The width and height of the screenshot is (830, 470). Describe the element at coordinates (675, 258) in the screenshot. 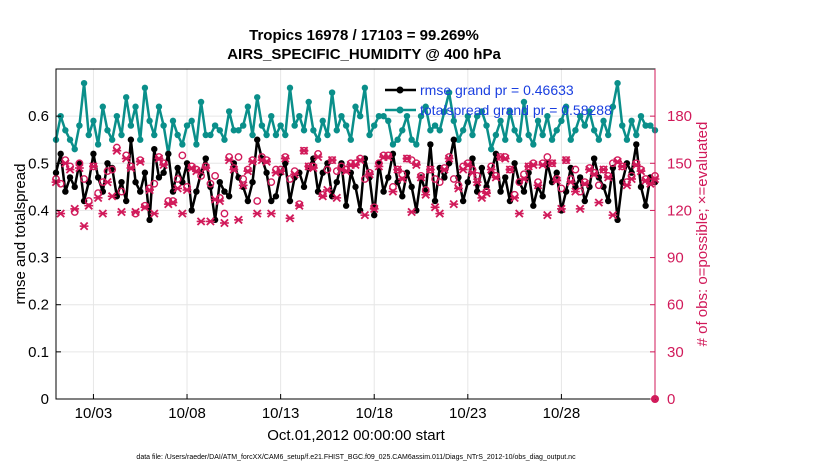

I see `y-right-tick-label-3: 90` at that location.